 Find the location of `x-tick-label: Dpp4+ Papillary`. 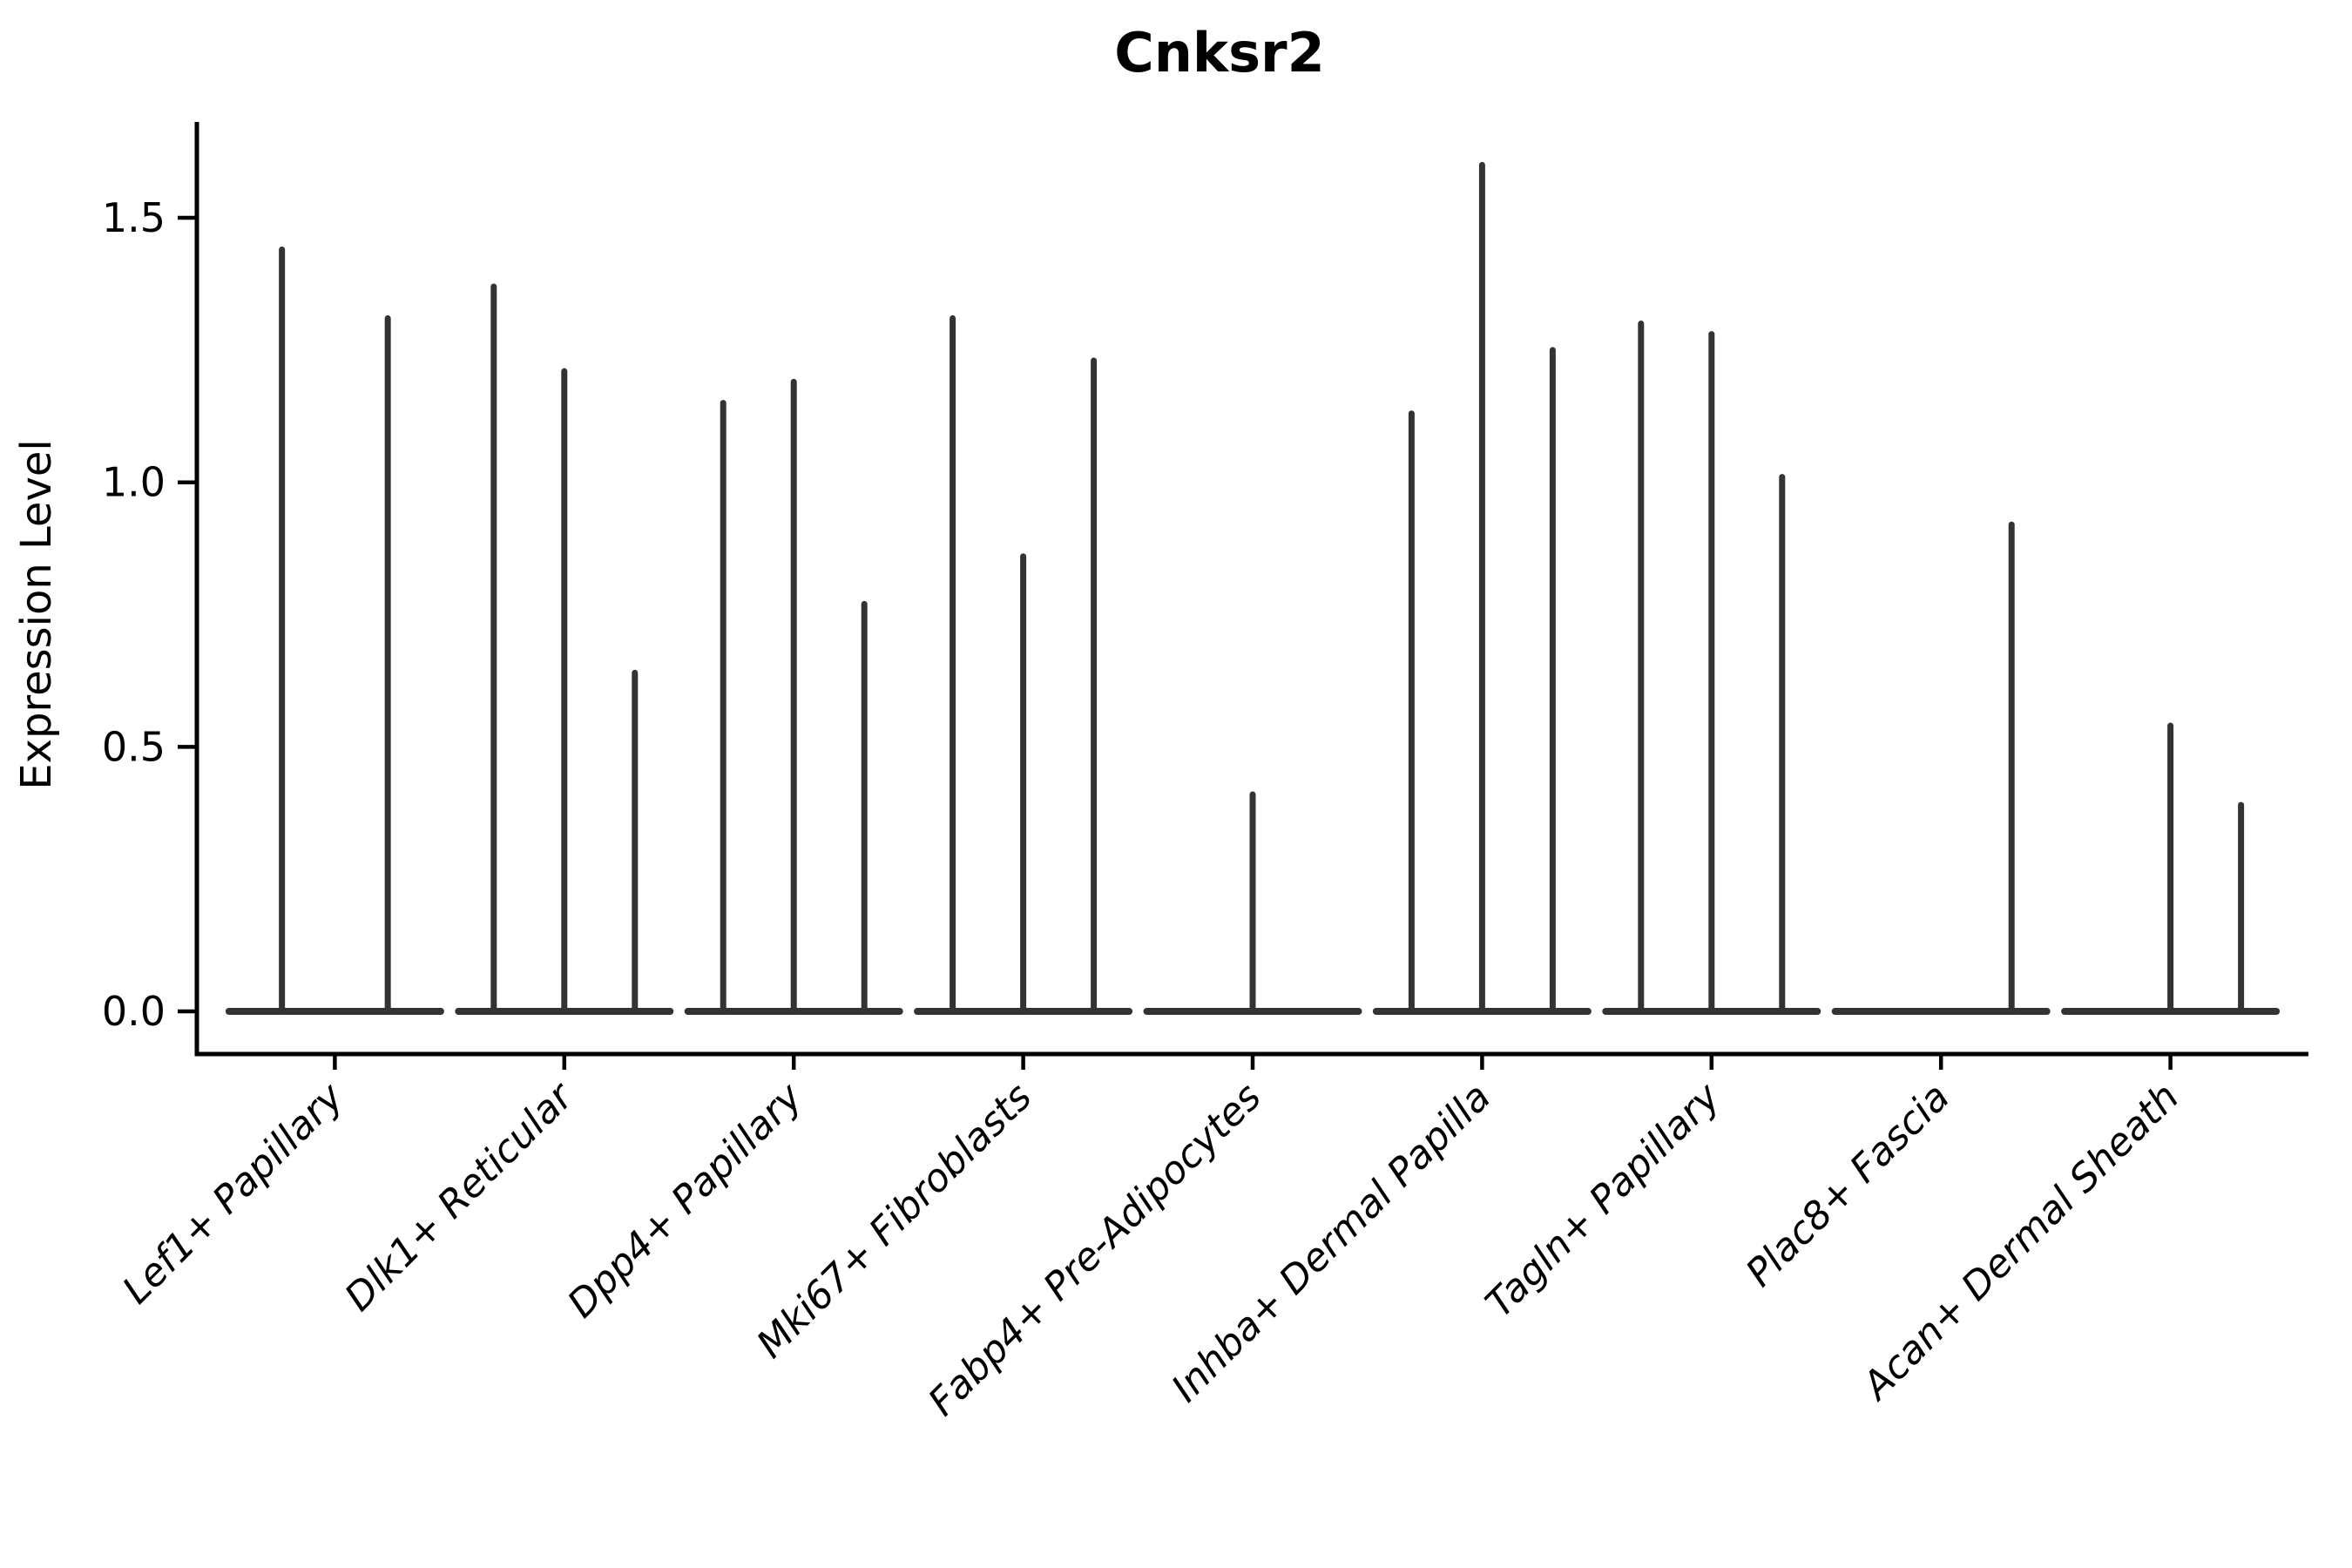

x-tick-label: Dpp4+ Papillary is located at coordinates (685, 1201).